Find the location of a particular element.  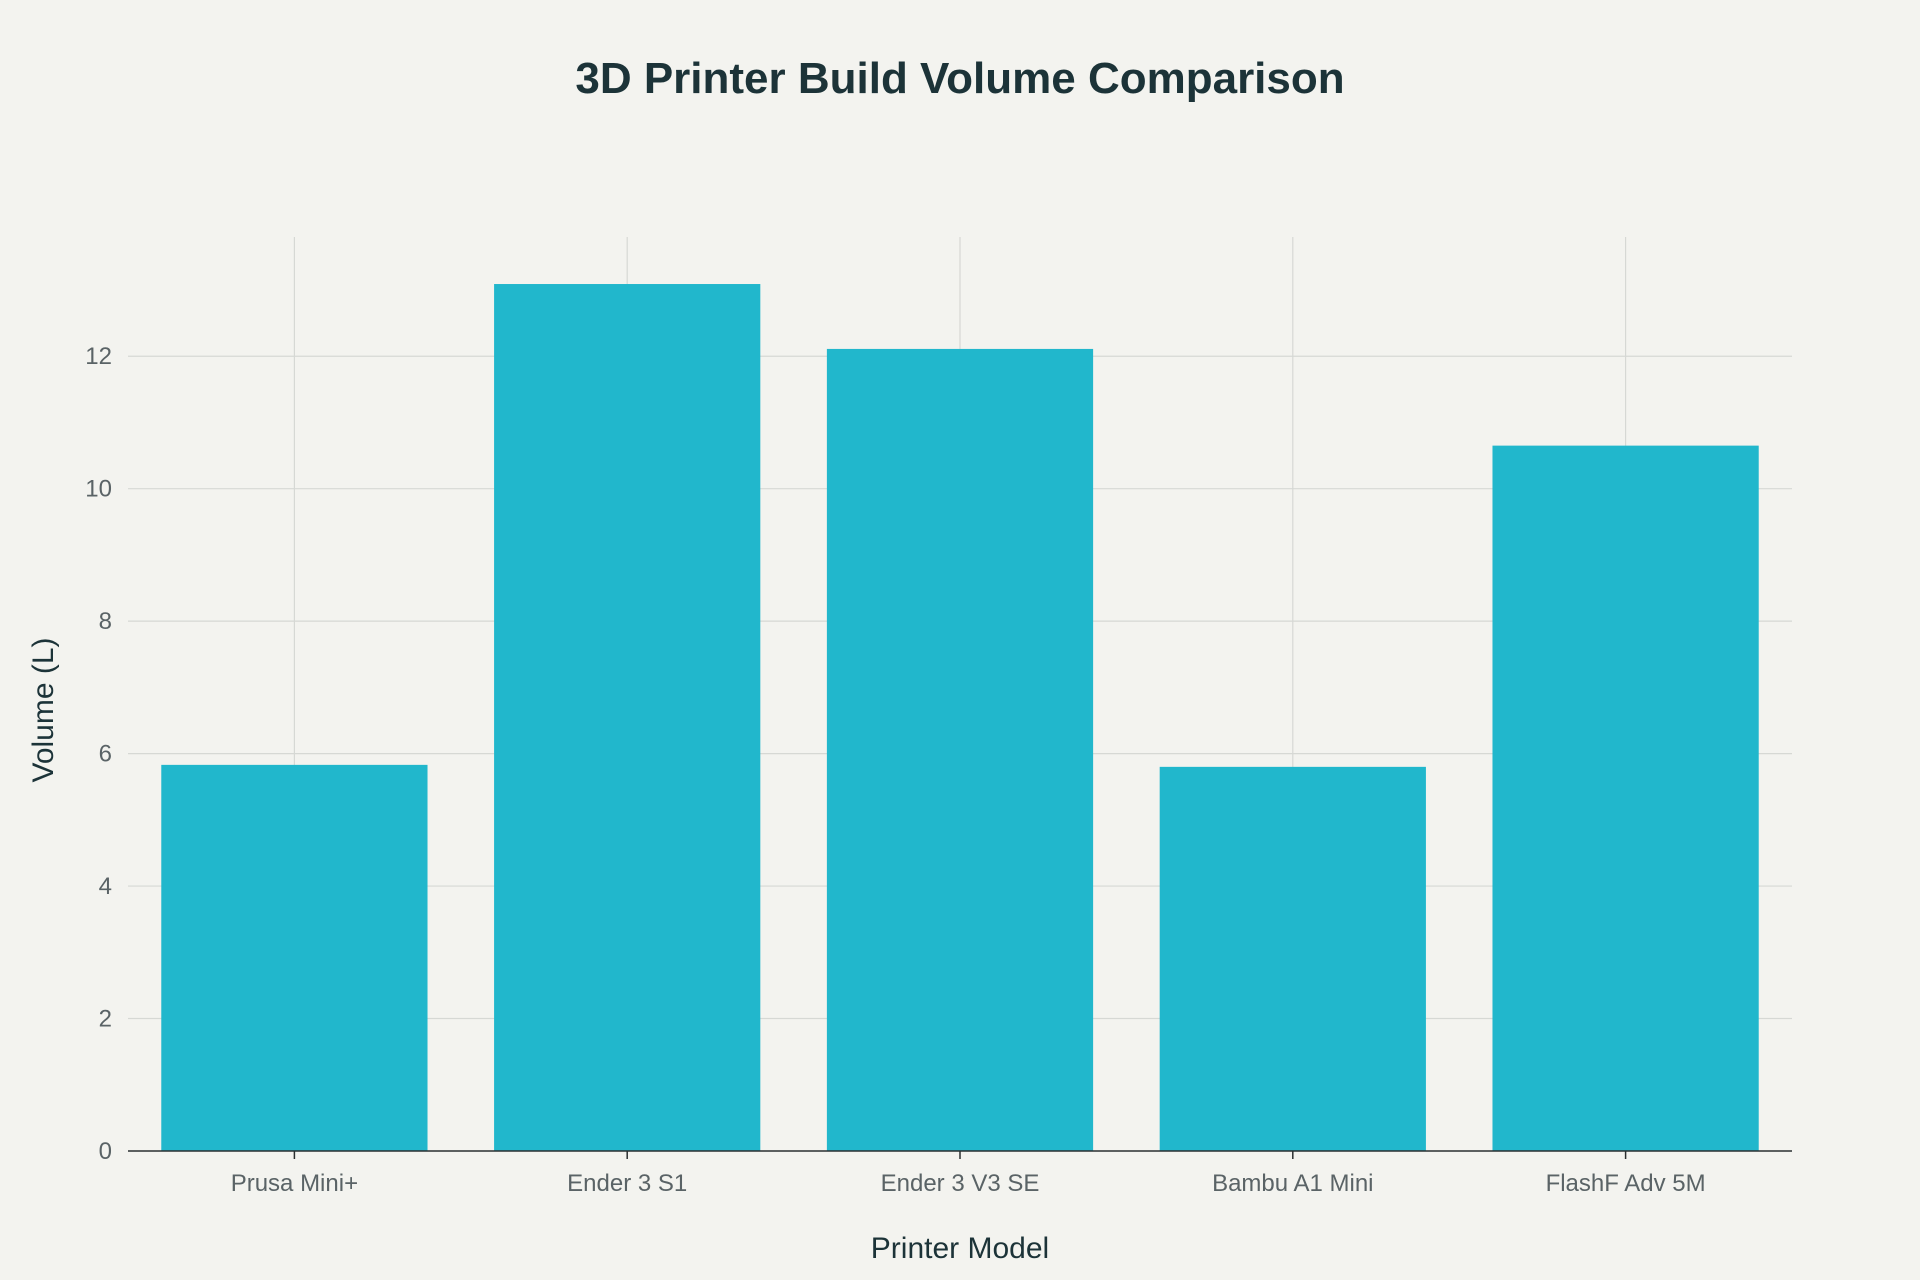

y-tick-label: 8 is located at coordinates (105, 621).